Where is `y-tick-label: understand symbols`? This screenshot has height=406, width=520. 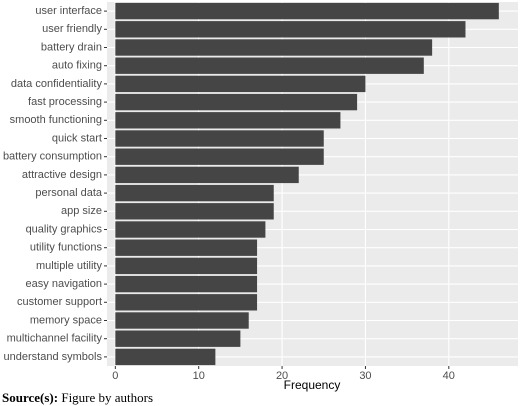 y-tick-label: understand symbols is located at coordinates (53, 357).